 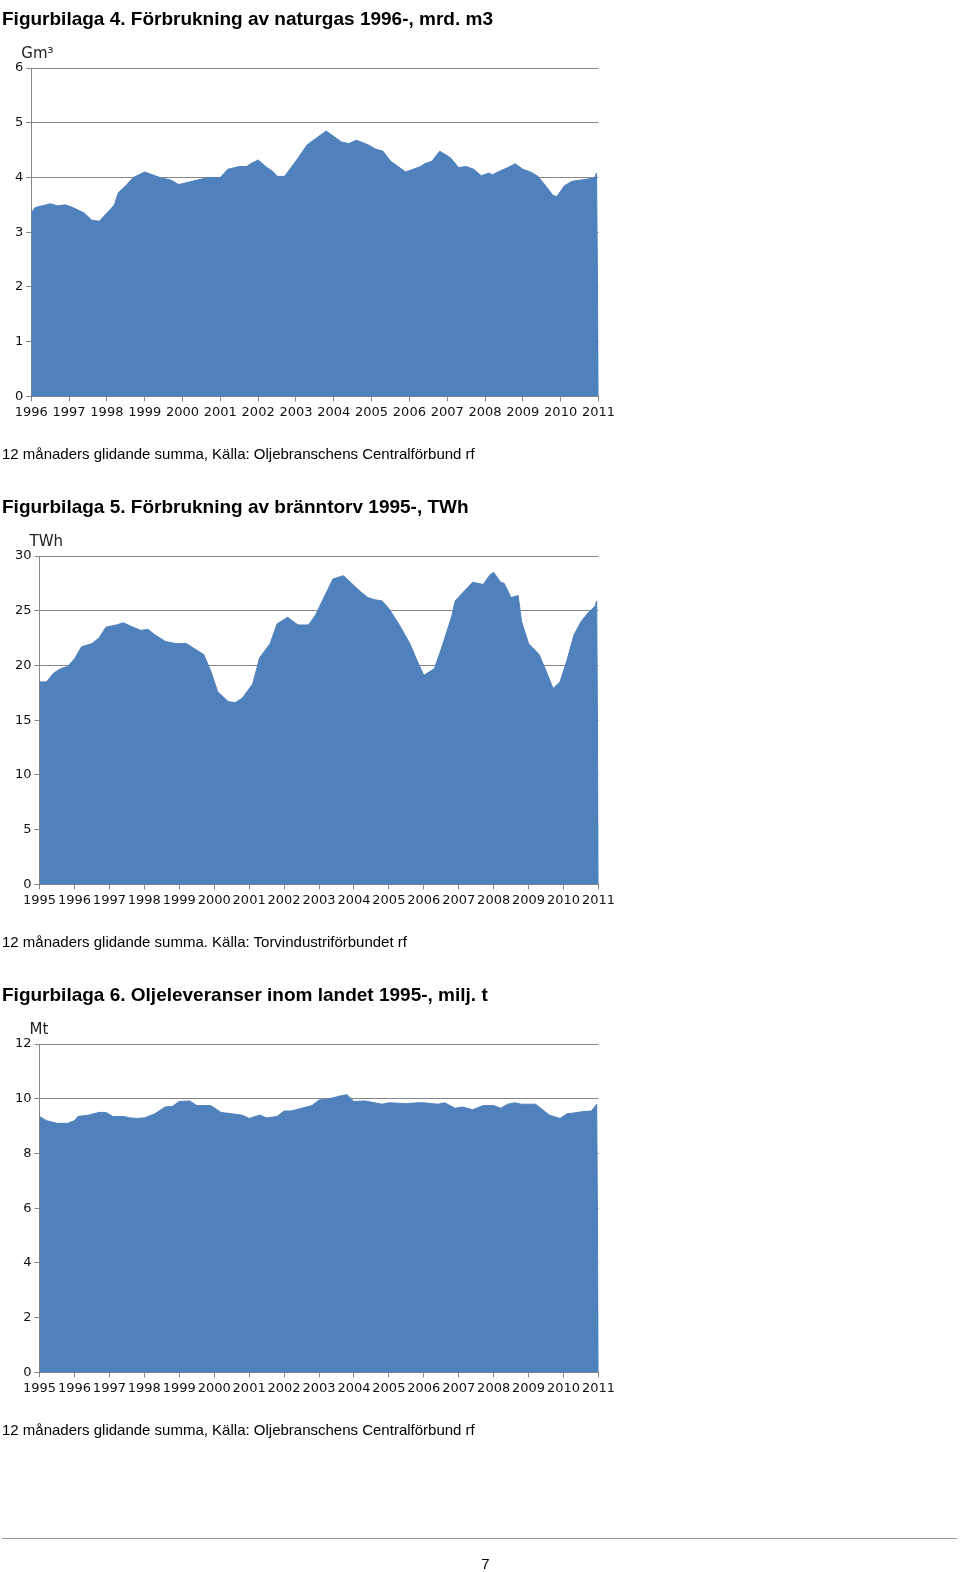 I want to click on y-axis-title: Gm³, so click(x=37, y=53).